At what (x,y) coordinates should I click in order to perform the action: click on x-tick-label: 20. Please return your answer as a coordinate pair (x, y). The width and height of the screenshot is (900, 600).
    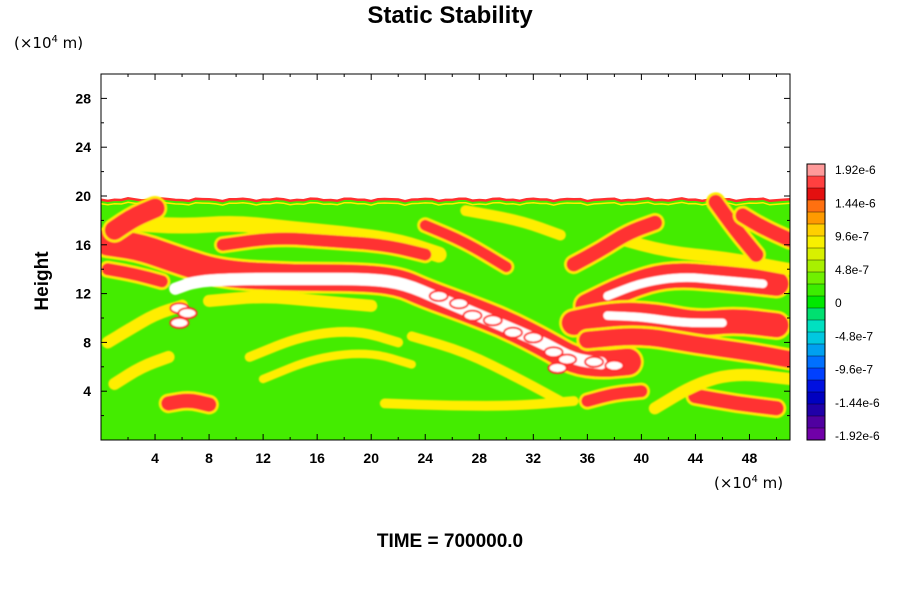
    Looking at the image, I should click on (371, 458).